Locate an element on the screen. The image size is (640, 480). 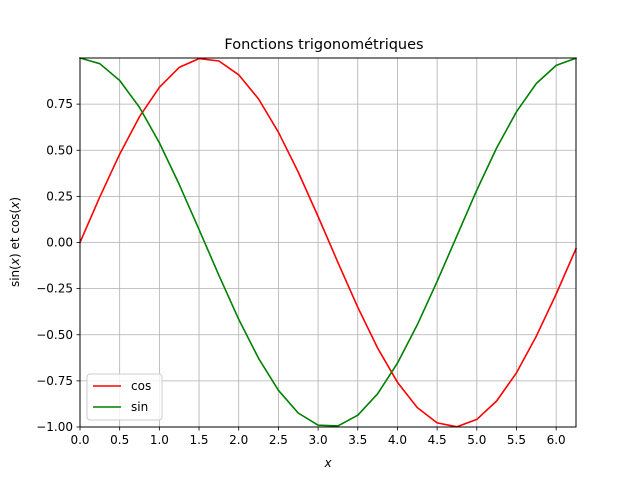
x-axis-title: x is located at coordinates (327, 463).